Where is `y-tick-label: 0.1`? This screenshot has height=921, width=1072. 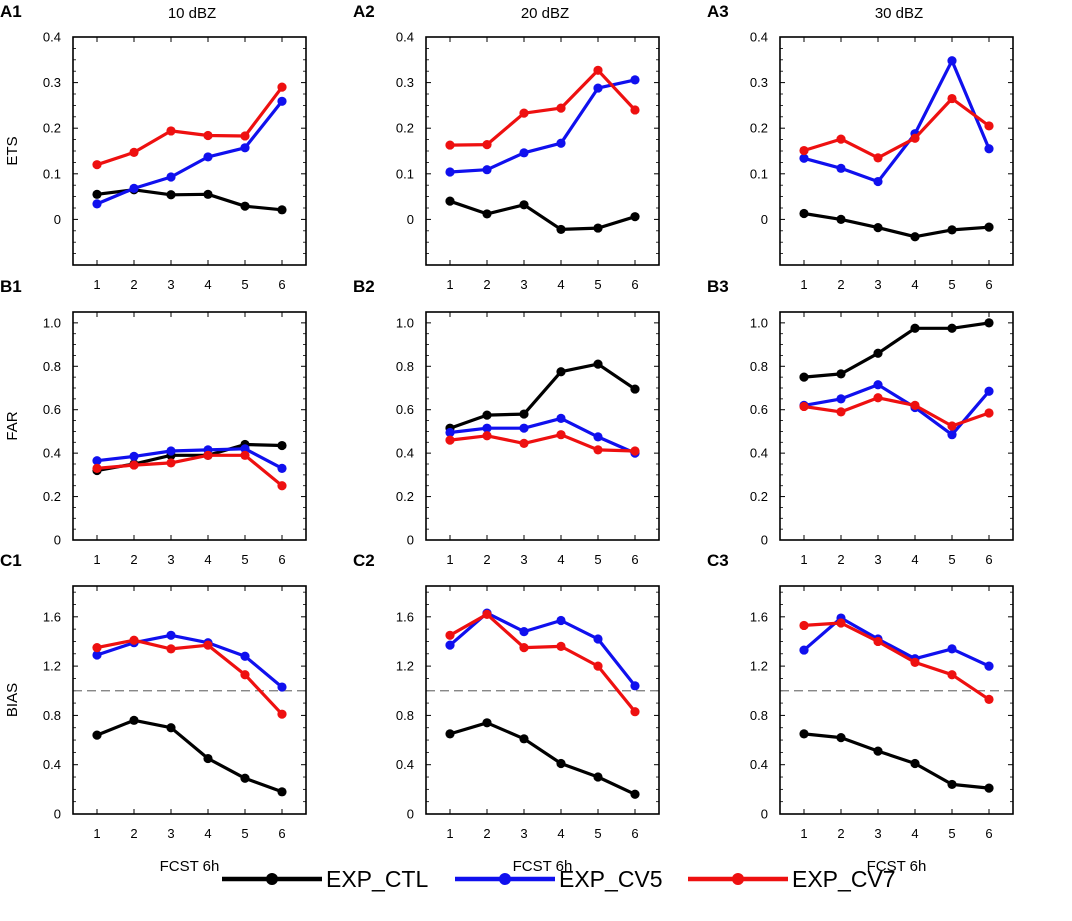 y-tick-label: 0.1 is located at coordinates (52, 173).